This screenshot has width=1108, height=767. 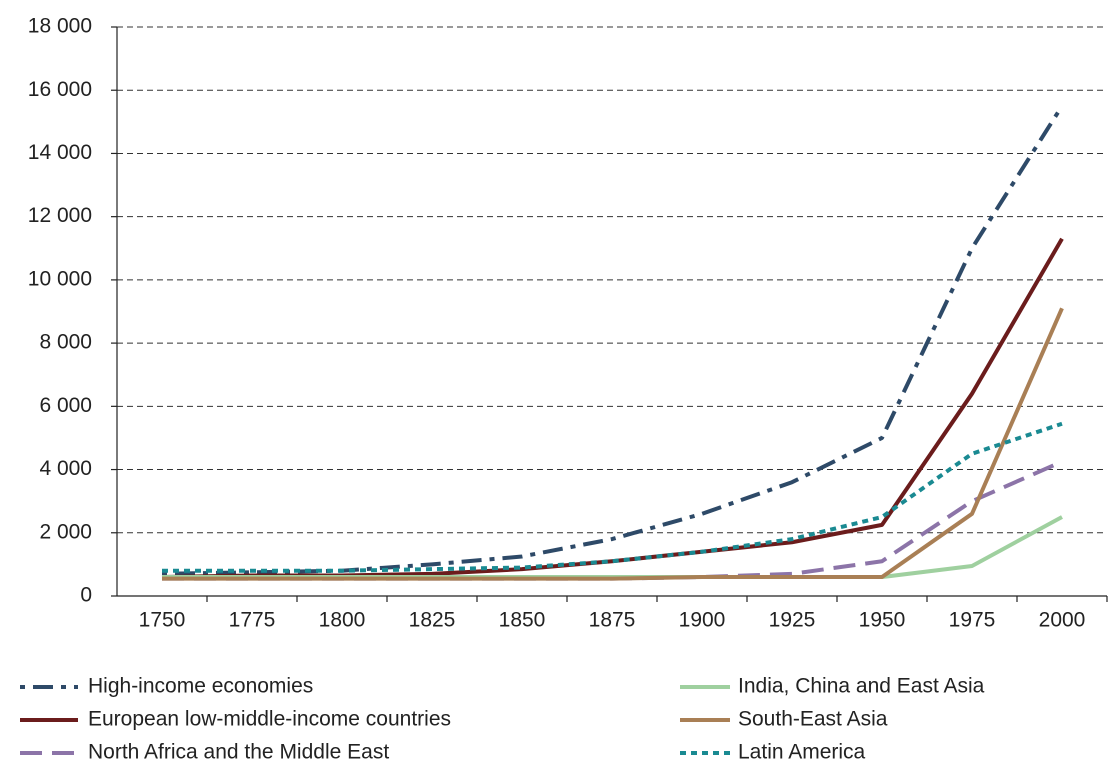 I want to click on y-tick-label: 8 000, so click(x=65, y=342).